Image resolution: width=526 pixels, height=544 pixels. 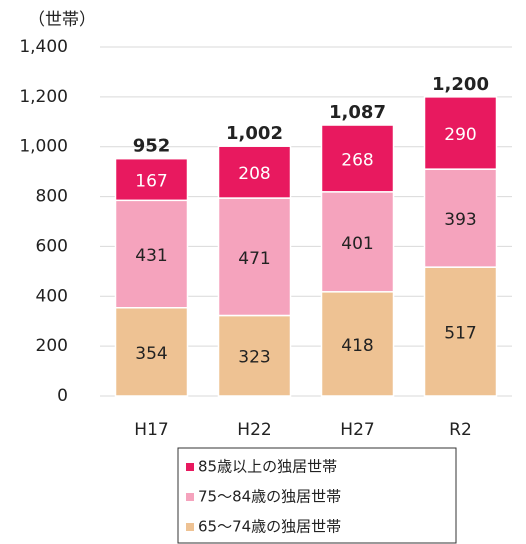 What do you see at coordinates (151, 256) in the screenshot?
I see `data-label: 431` at bounding box center [151, 256].